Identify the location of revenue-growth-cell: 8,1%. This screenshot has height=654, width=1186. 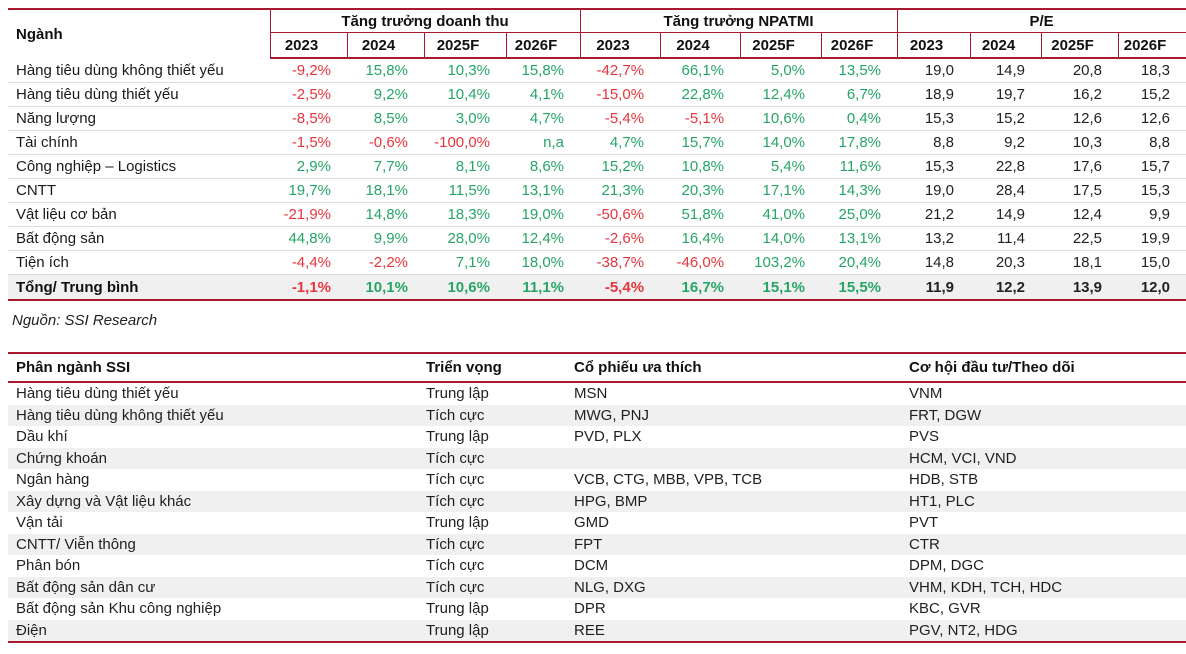
(465, 166).